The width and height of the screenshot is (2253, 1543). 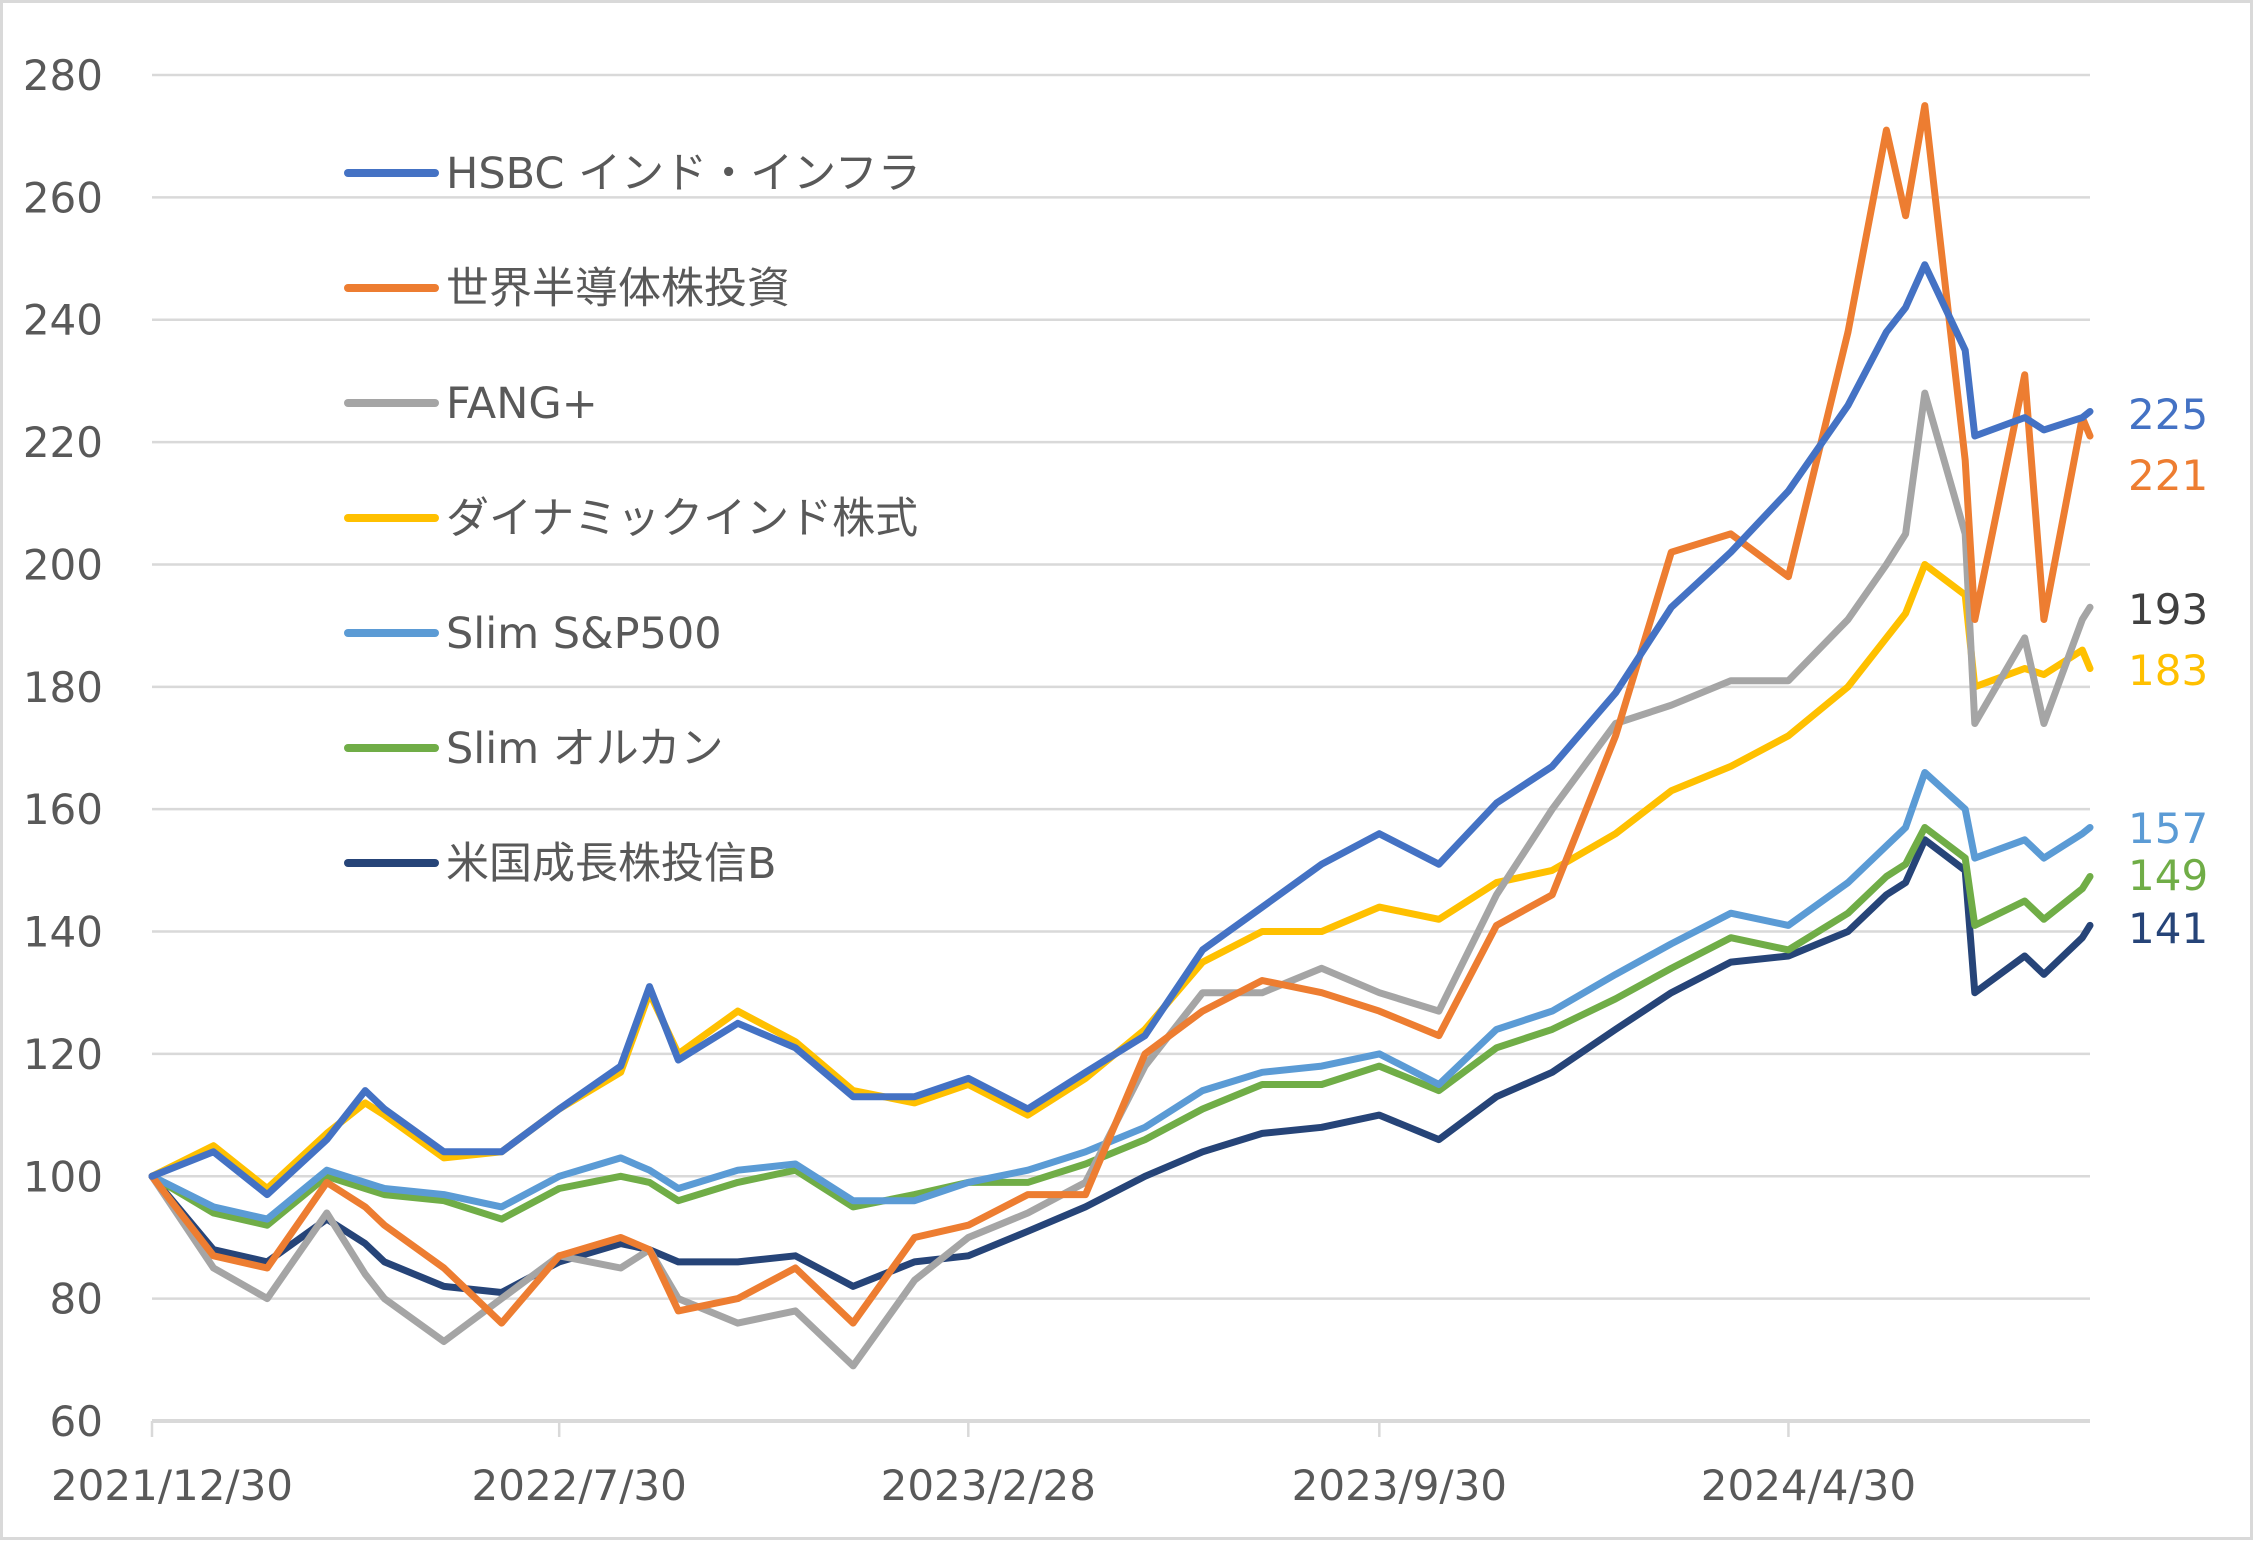 I want to click on end-value-label: 221, so click(x=2168, y=475).